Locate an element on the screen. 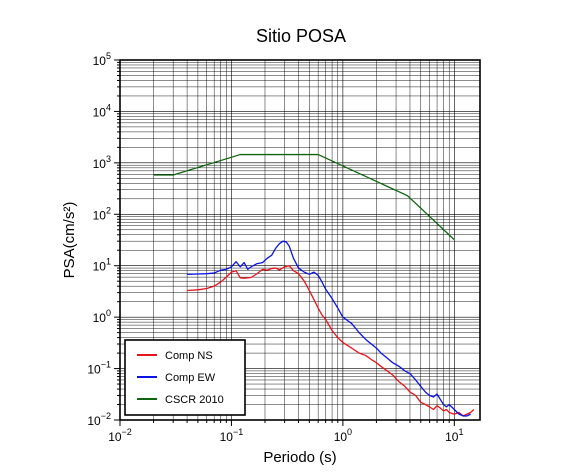 This screenshot has width=586, height=475. x-tick-labels: 10⁻² 10⁻¹ 10⁰ 10¹ is located at coordinates (285, 435).